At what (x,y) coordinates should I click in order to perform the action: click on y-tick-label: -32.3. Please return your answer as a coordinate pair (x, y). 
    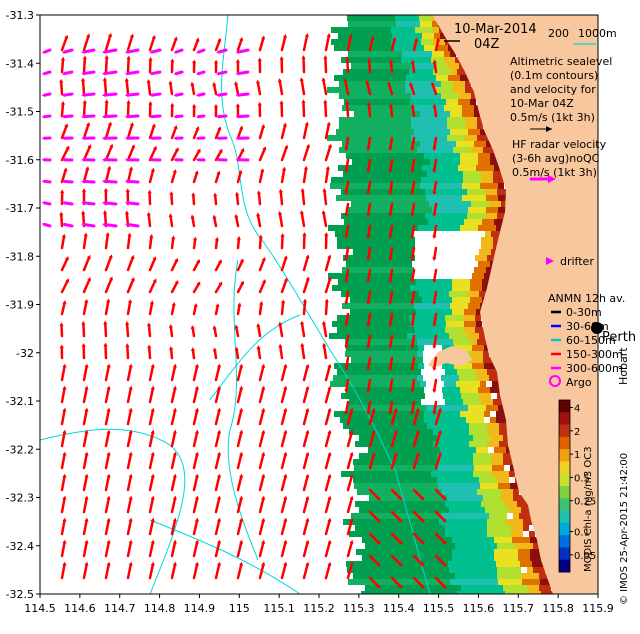
    Looking at the image, I should click on (20, 498).